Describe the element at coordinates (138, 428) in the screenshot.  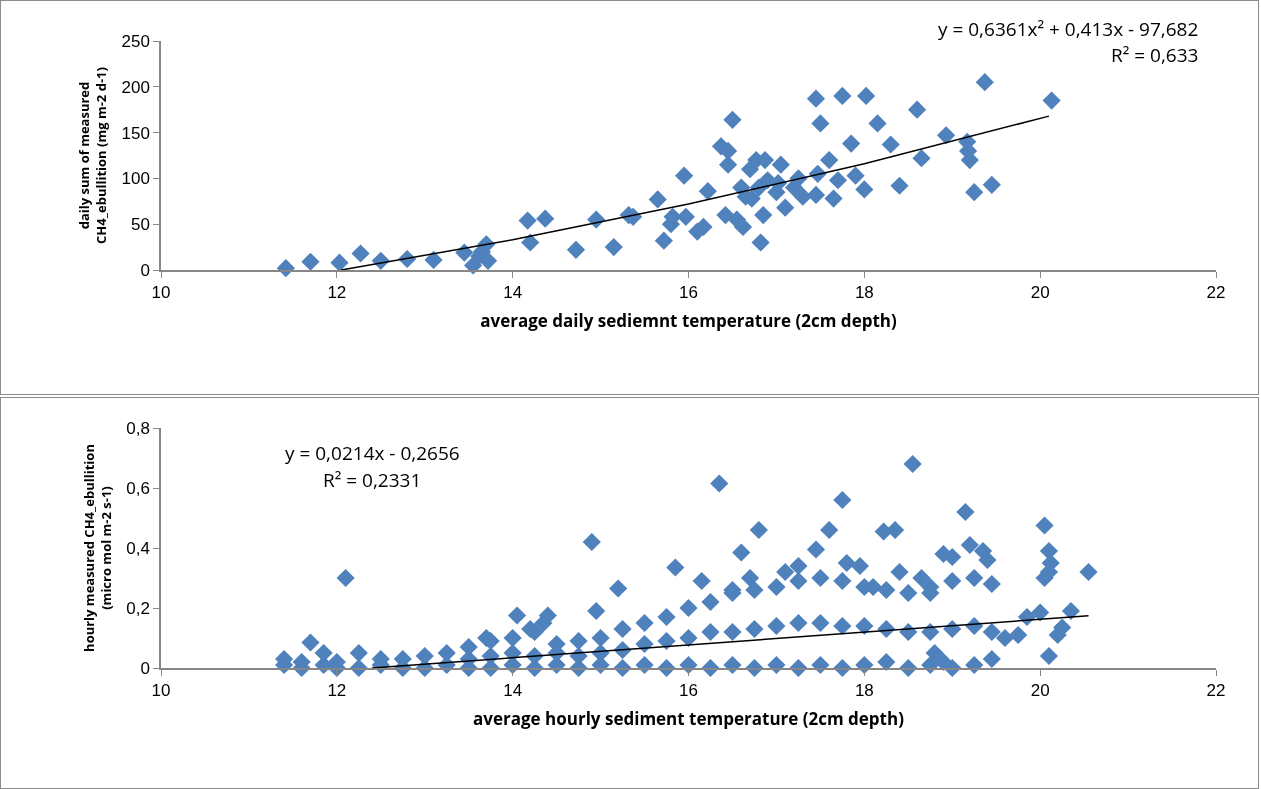
I see `y-tick-label: 0,8` at that location.